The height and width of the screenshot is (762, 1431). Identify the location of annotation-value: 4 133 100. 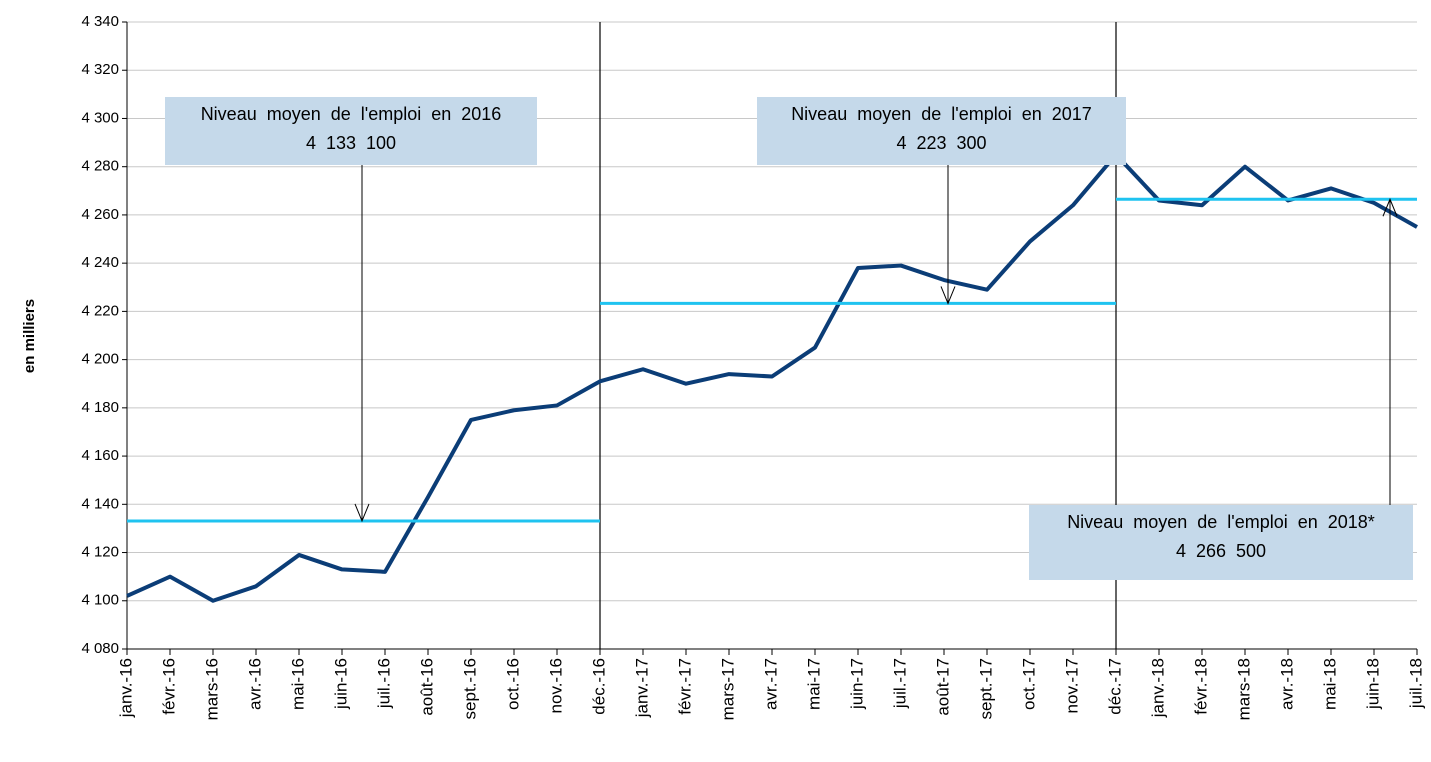
(351, 143).